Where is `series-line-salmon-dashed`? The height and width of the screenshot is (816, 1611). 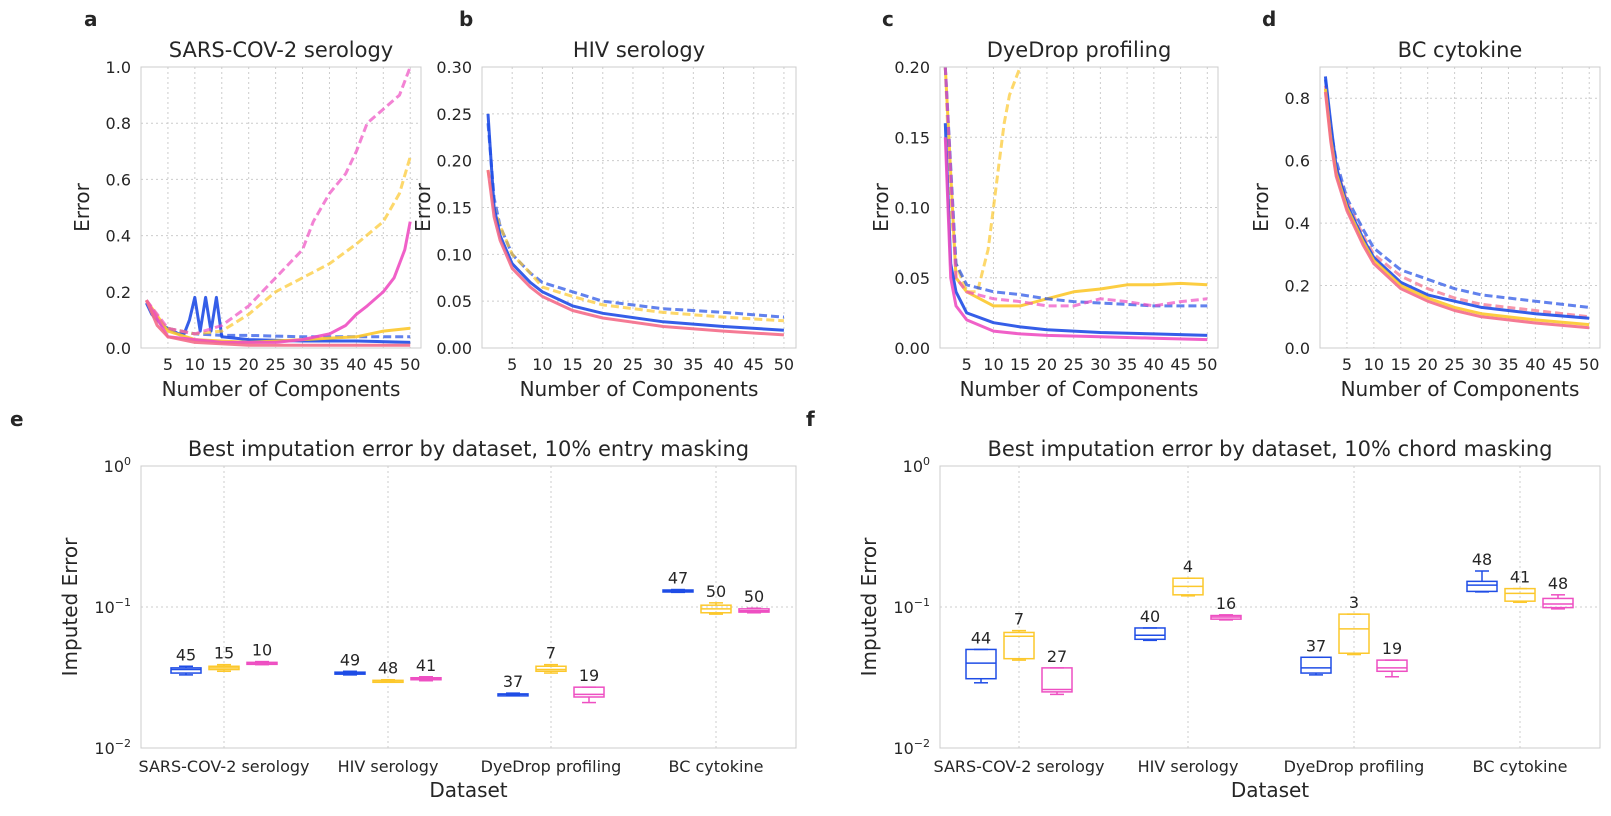
series-line-salmon-dashed is located at coordinates (1456, 202).